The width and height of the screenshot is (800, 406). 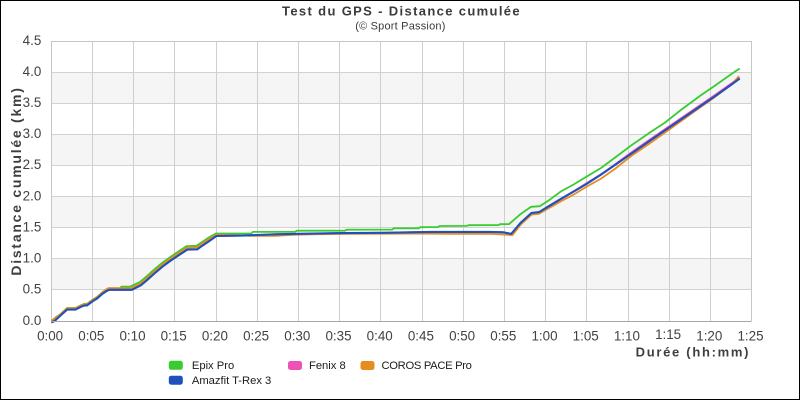 What do you see at coordinates (338, 335) in the screenshot?
I see `svg-text: 0:35` at bounding box center [338, 335].